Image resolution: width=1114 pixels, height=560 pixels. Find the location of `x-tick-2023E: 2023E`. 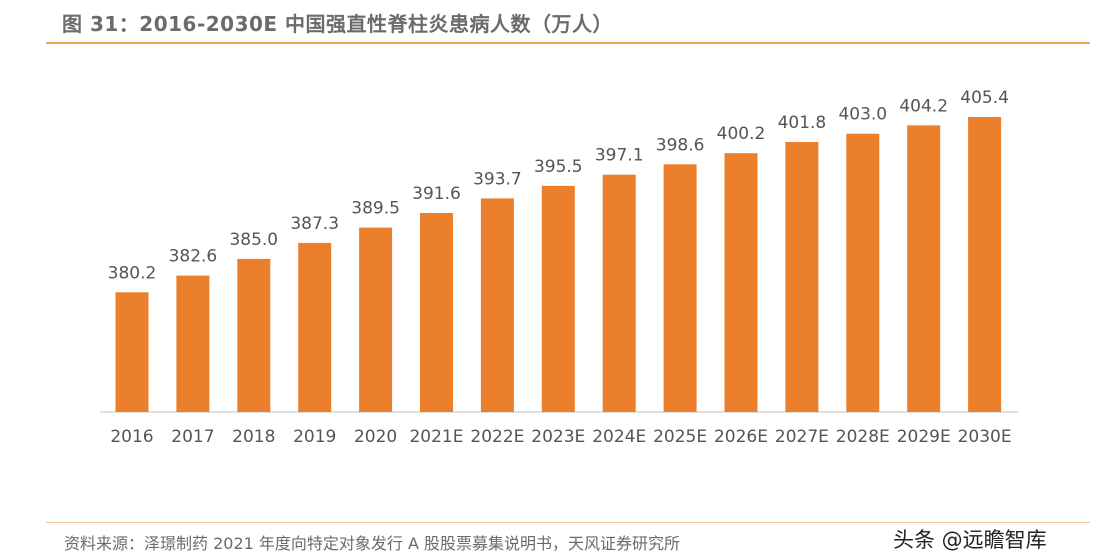

x-tick-2023E: 2023E is located at coordinates (558, 437).